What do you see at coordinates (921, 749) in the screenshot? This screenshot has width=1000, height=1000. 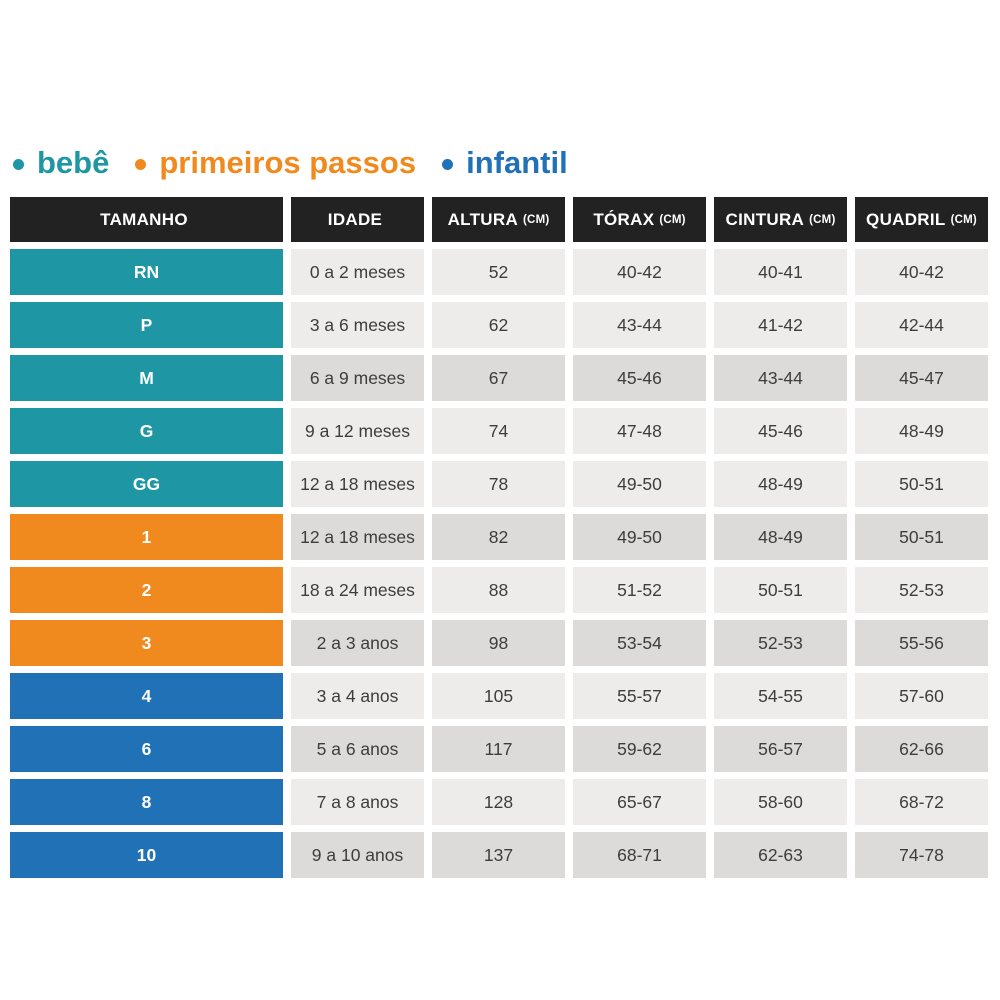 I see `quadril-cell: 62-66` at bounding box center [921, 749].